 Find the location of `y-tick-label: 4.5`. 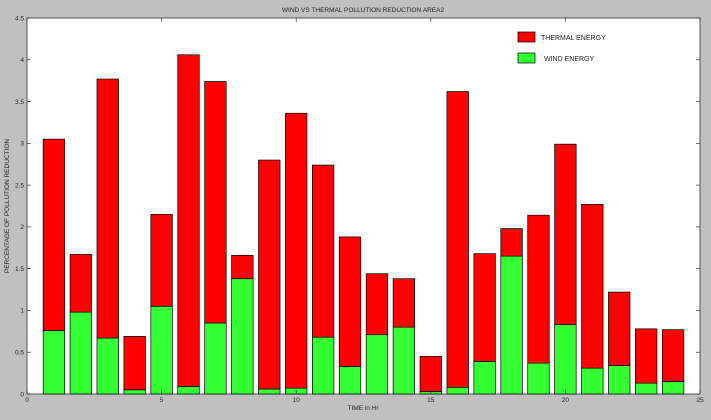

y-tick-label: 4.5 is located at coordinates (19, 18).